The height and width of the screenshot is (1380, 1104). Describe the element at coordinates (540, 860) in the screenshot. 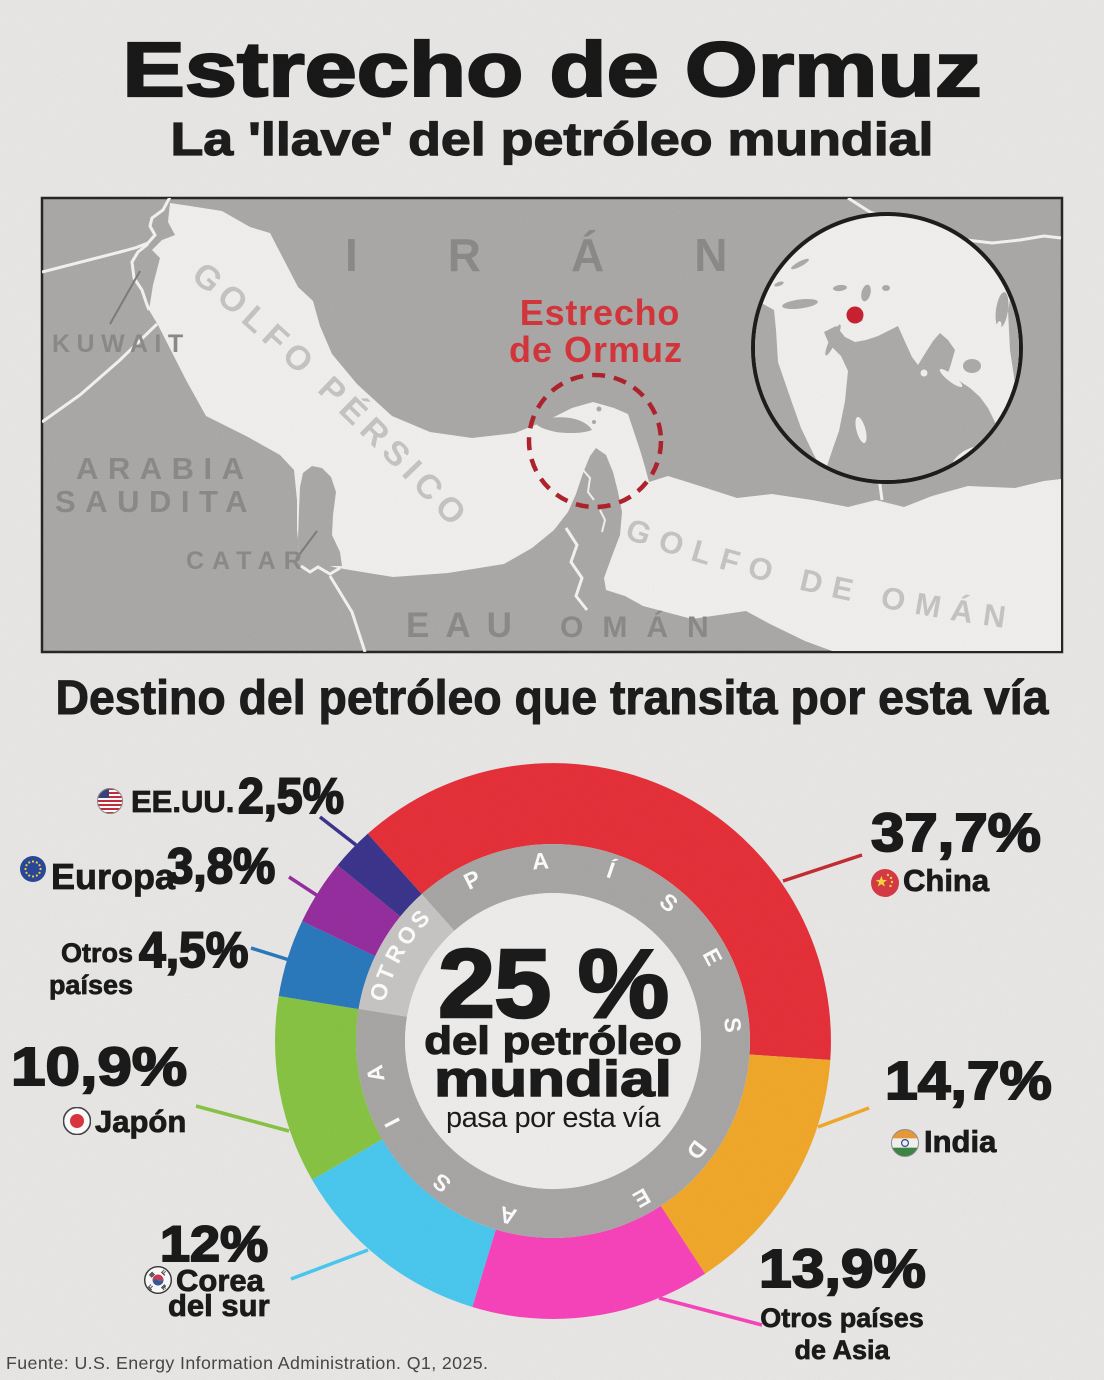

I see `svg-text: A` at that location.